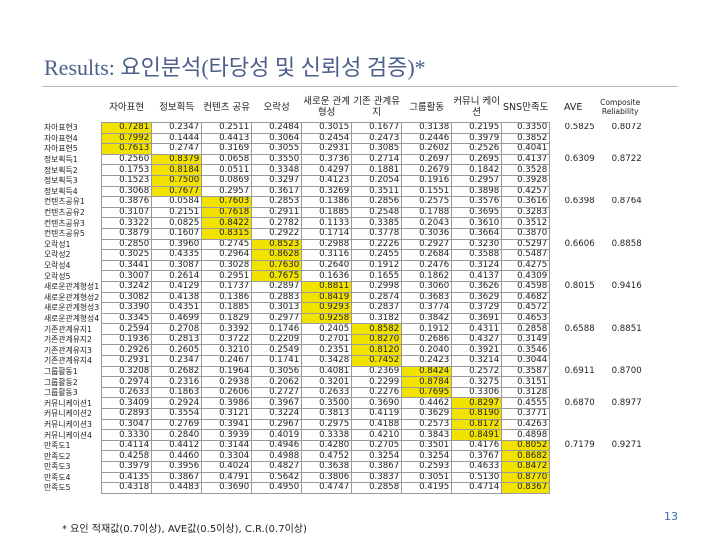 This screenshot has height=540, width=720. Describe the element at coordinates (127, 149) in the screenshot. I see `factor-loading-highlight: 0.7613` at that location.